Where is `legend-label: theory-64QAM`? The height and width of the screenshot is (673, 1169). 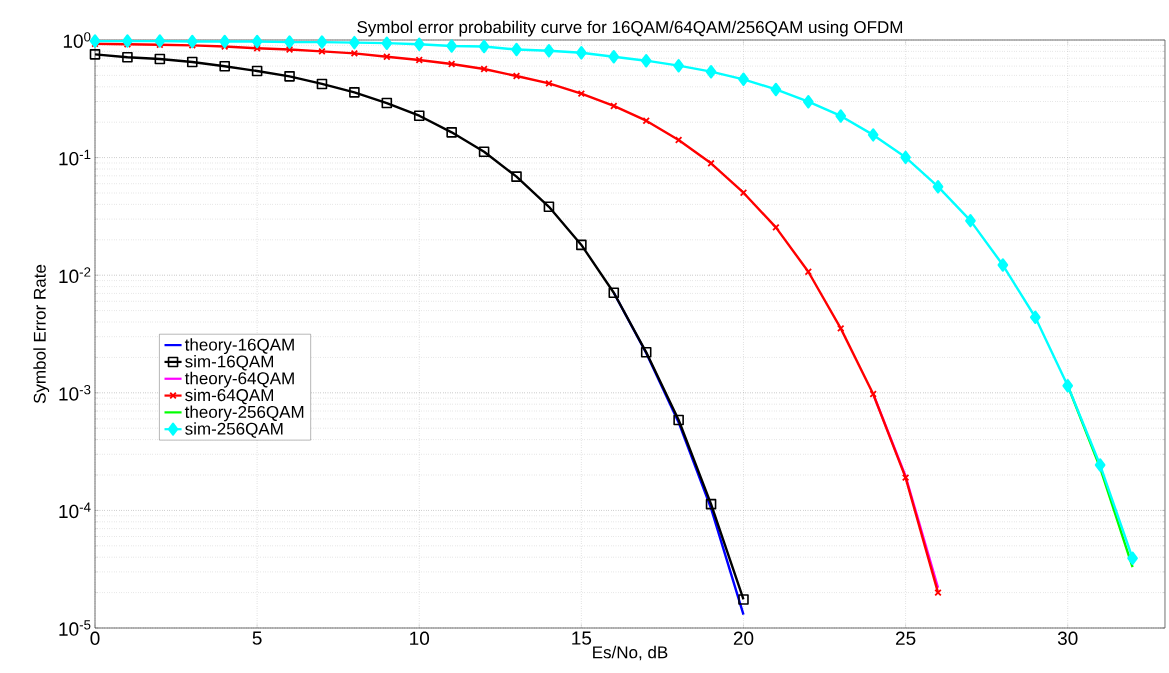
legend-label: theory-64QAM is located at coordinates (239, 379).